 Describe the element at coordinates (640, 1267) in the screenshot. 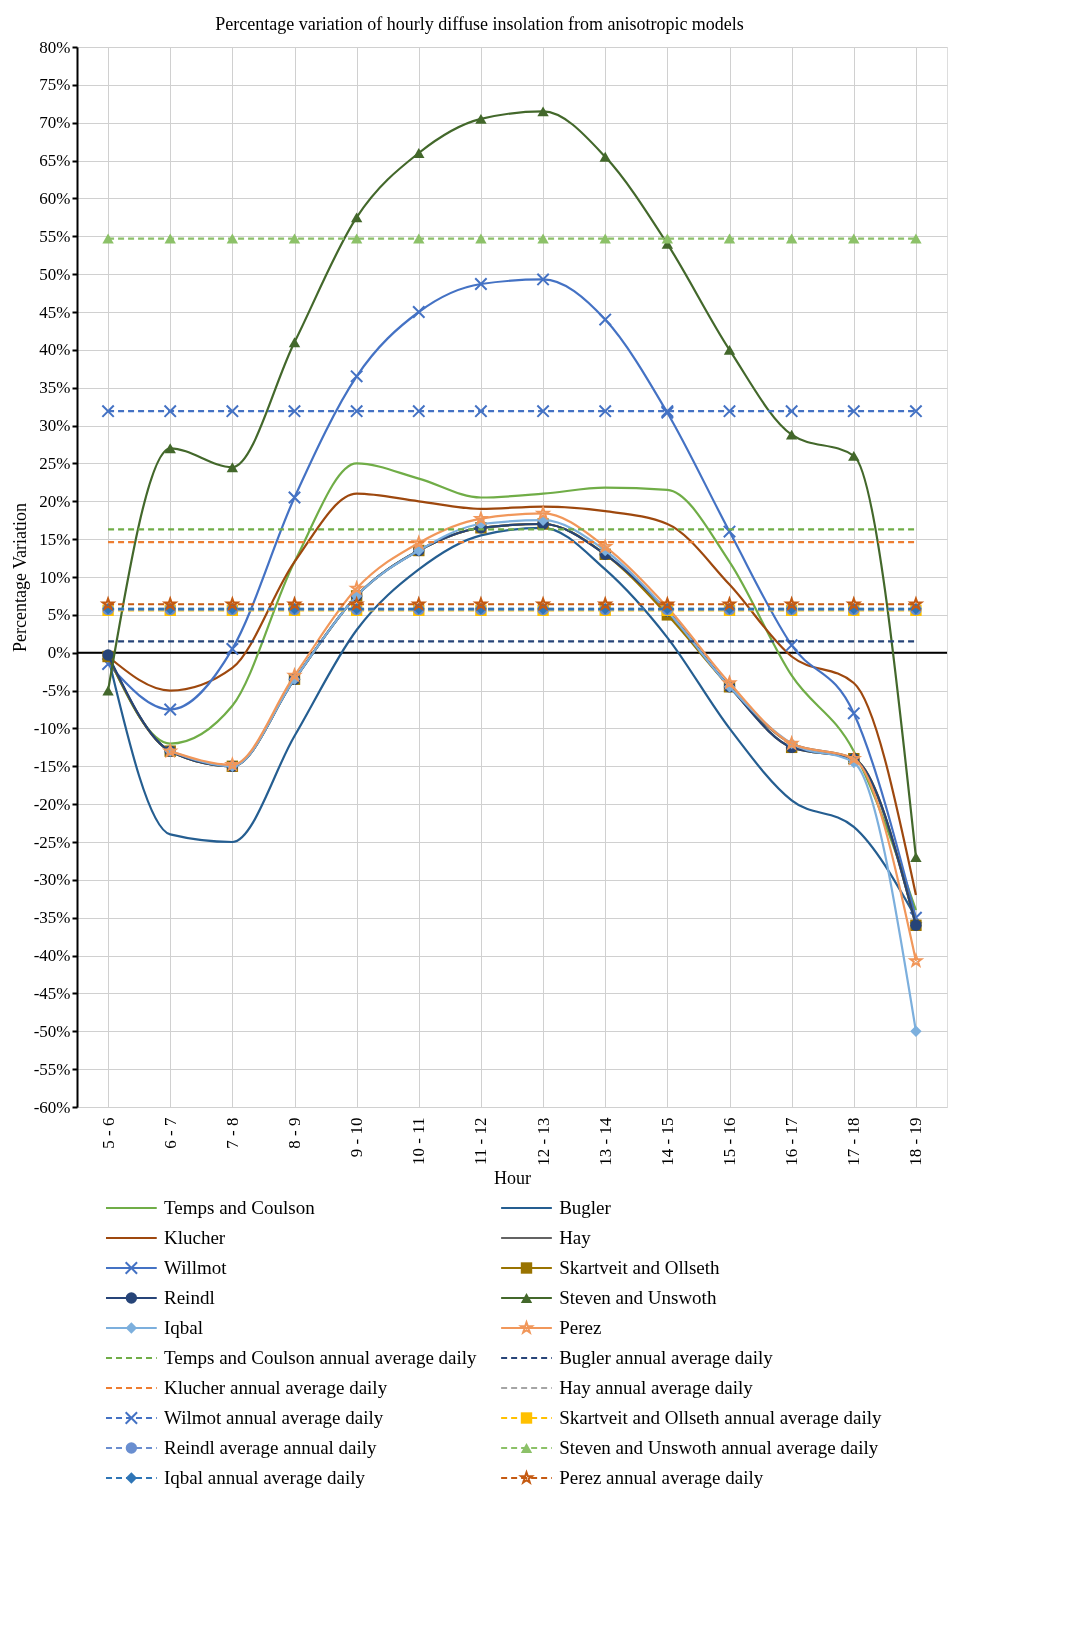

I see `legend-label: Skartveit and Ollseth` at that location.